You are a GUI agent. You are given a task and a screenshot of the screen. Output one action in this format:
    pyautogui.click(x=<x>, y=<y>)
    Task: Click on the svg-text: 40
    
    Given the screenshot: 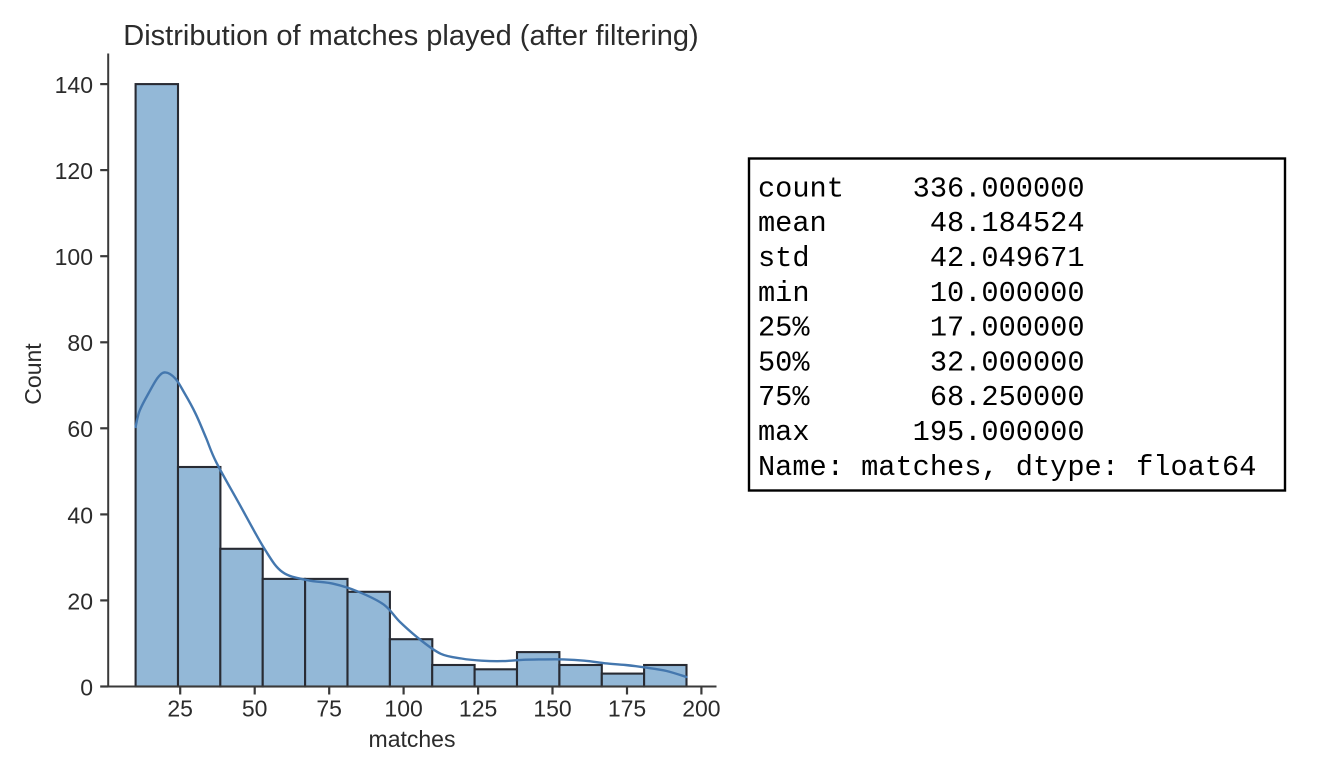 What is the action you would take?
    pyautogui.click(x=80, y=515)
    